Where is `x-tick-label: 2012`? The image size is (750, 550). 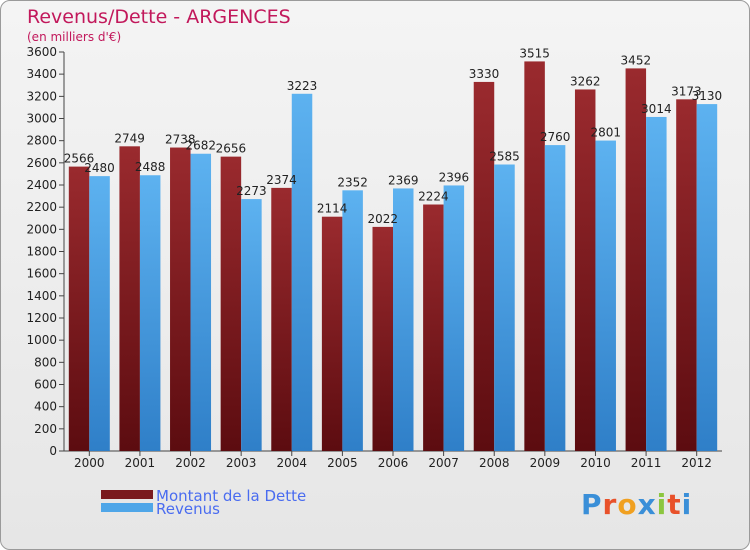
x-tick-label: 2012 is located at coordinates (696, 463).